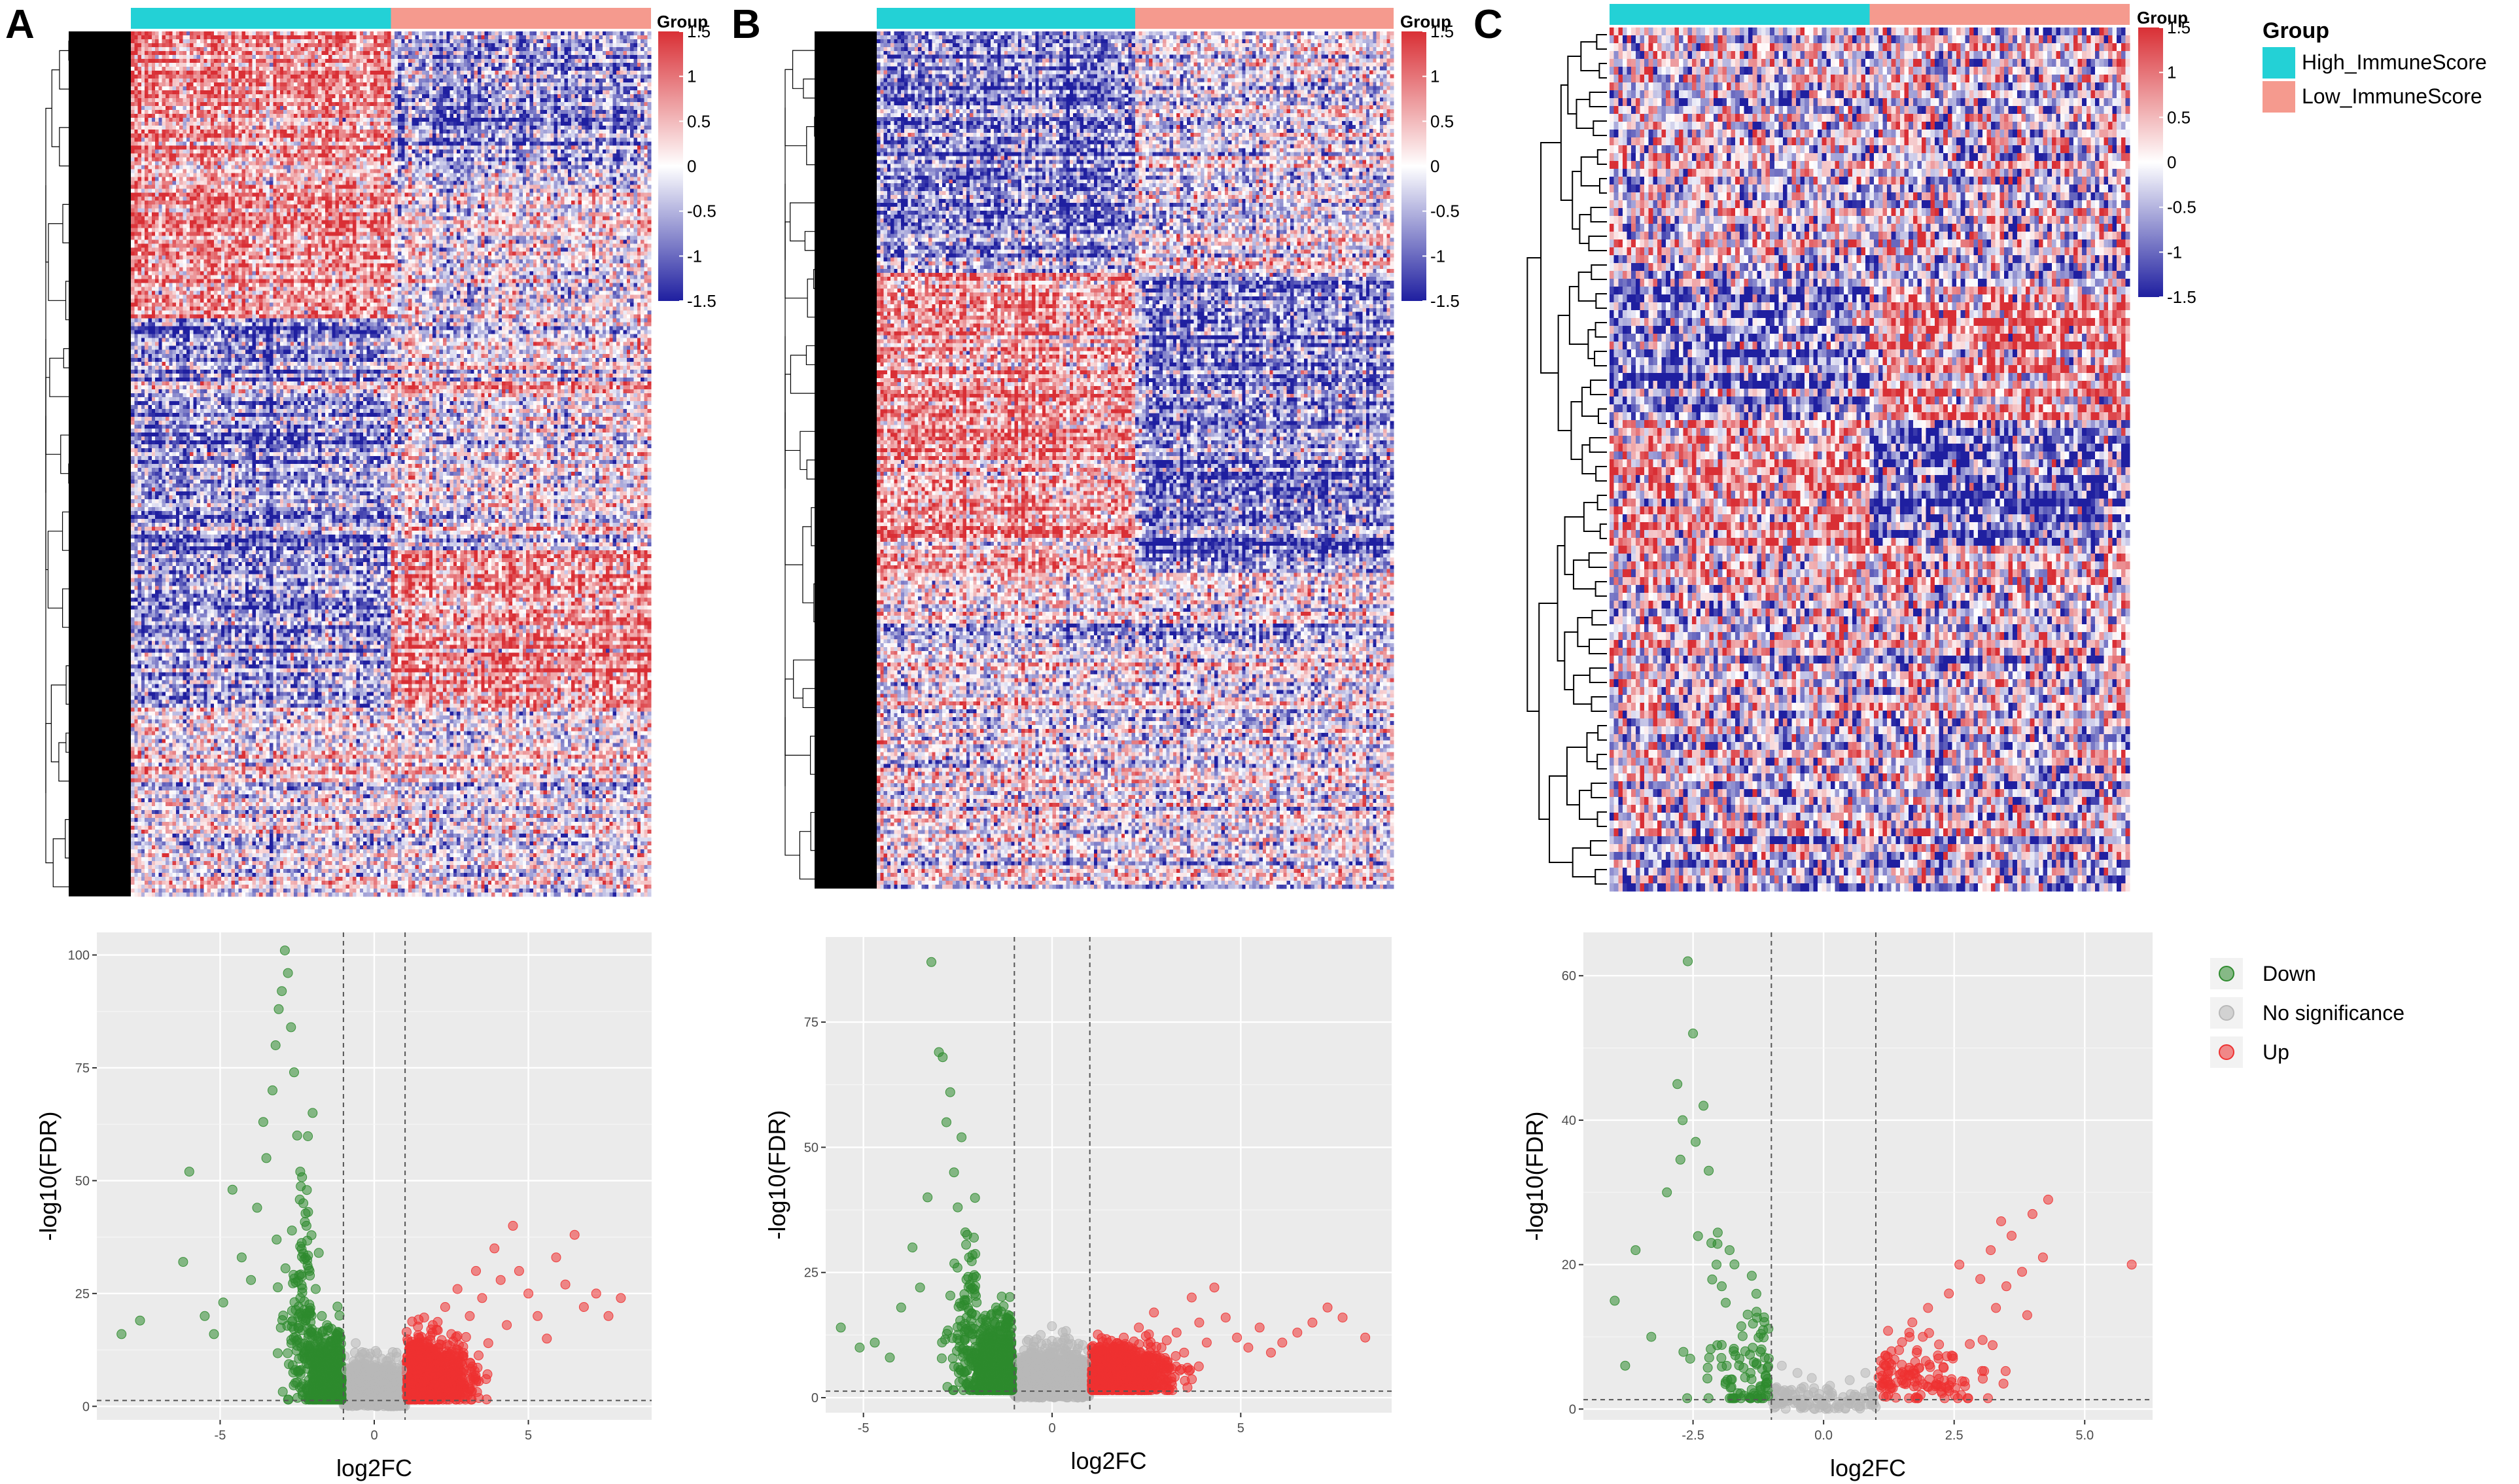 The width and height of the screenshot is (2519, 1484). I want to click on y-tick-label: 75, so click(82, 1069).